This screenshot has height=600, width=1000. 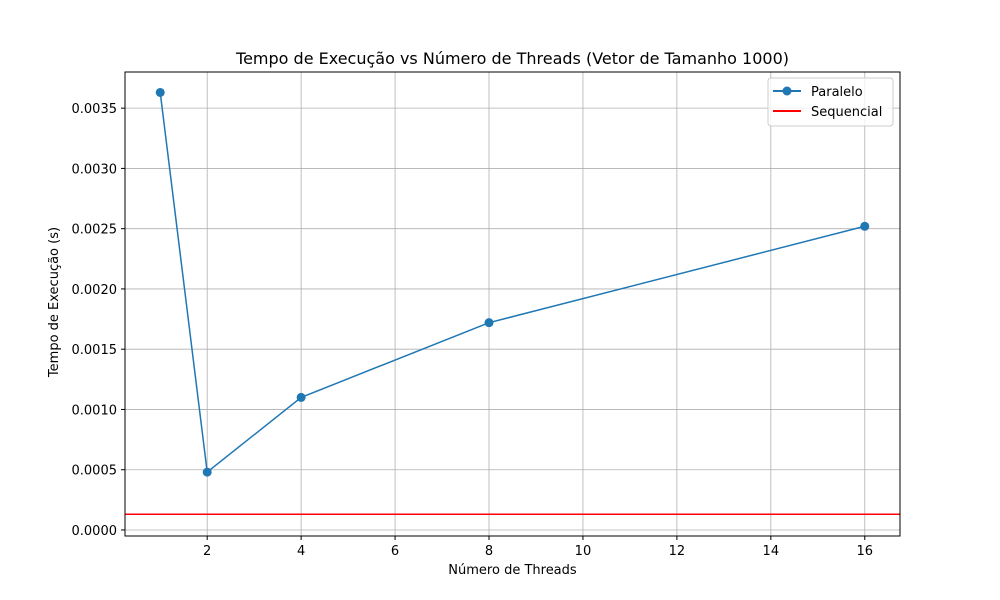 What do you see at coordinates (830, 102) in the screenshot?
I see `legend: Paralelo Sequencial` at bounding box center [830, 102].